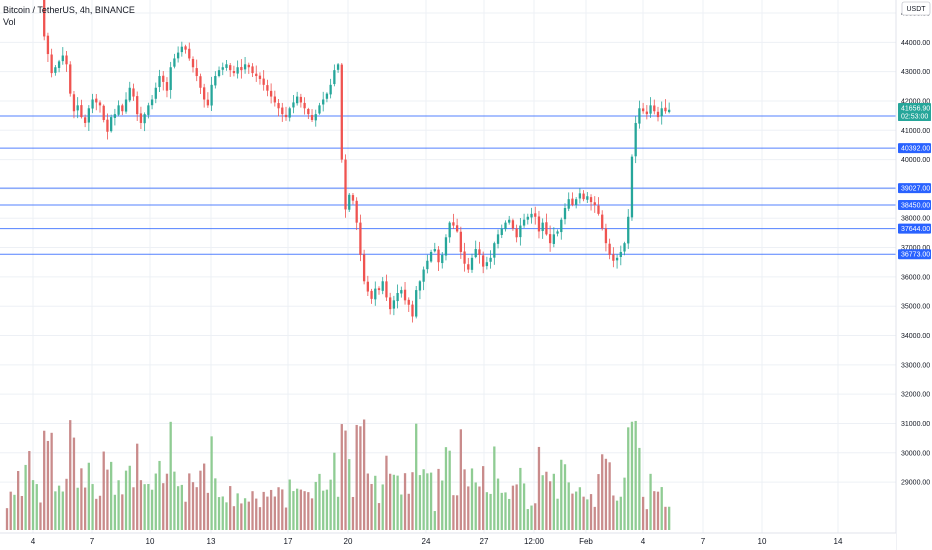  I want to click on price-tick-label: 35000.00, so click(915, 307).